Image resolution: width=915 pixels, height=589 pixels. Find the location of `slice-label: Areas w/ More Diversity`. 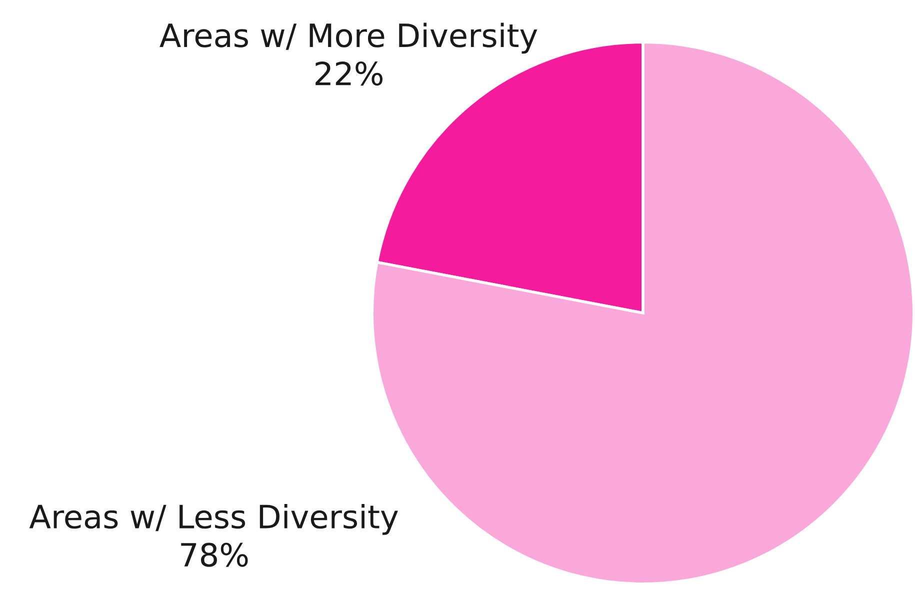

slice-label: Areas w/ More Diversity is located at coordinates (349, 38).